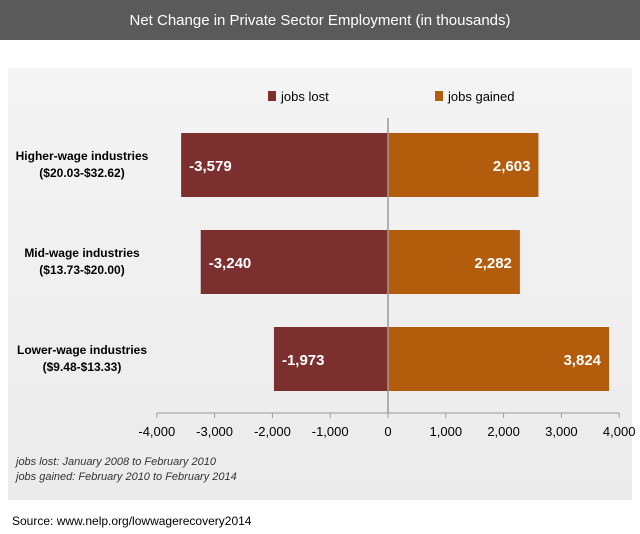 This screenshot has height=534, width=640. What do you see at coordinates (503, 431) in the screenshot?
I see `x-tick-label: 2,000` at bounding box center [503, 431].